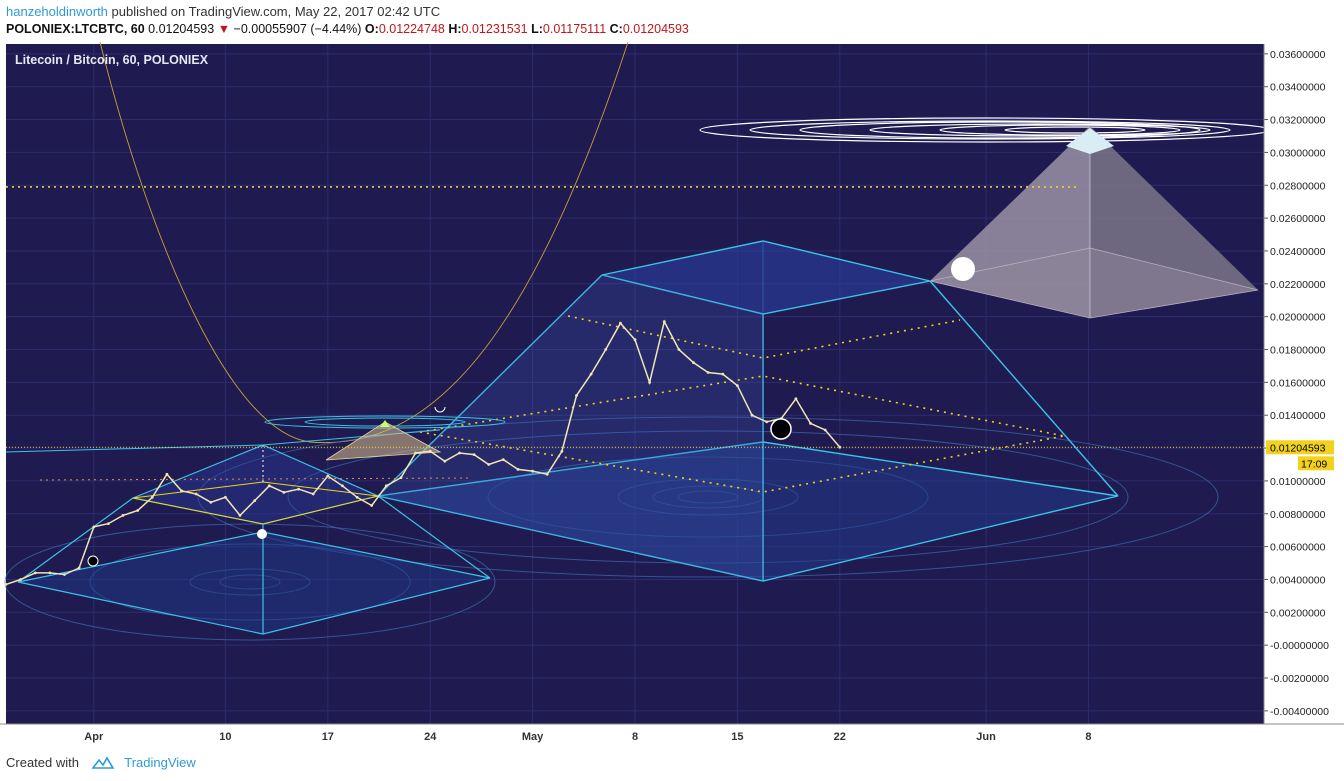 Image resolution: width=1344 pixels, height=781 pixels. I want to click on x-tick-label: Apr, so click(94, 737).